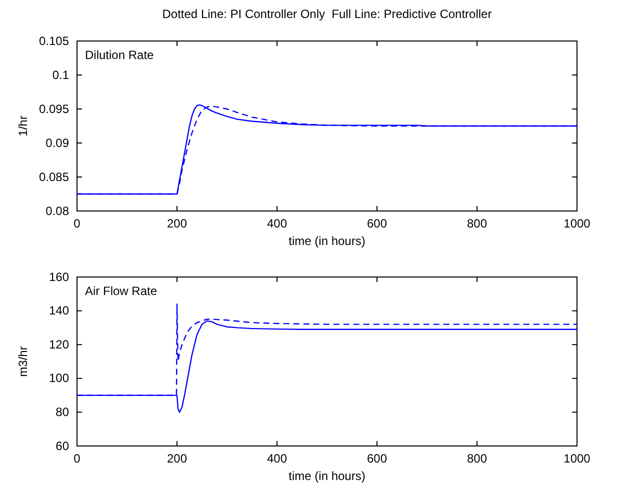 This screenshot has height=494, width=617. Describe the element at coordinates (54, 177) in the screenshot. I see `y-tick-label: 0.085` at that location.